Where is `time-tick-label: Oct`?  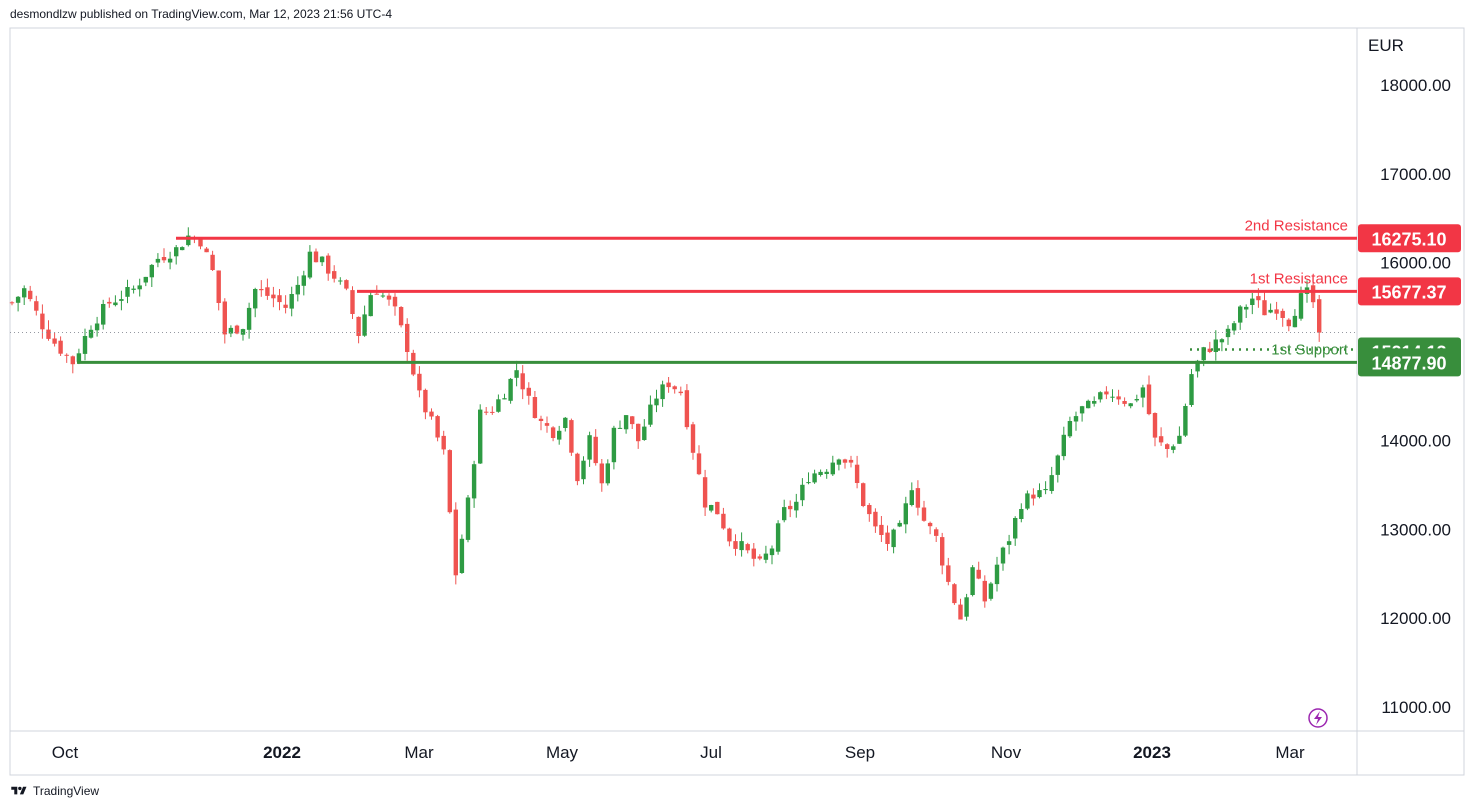 time-tick-label: Oct is located at coordinates (65, 752).